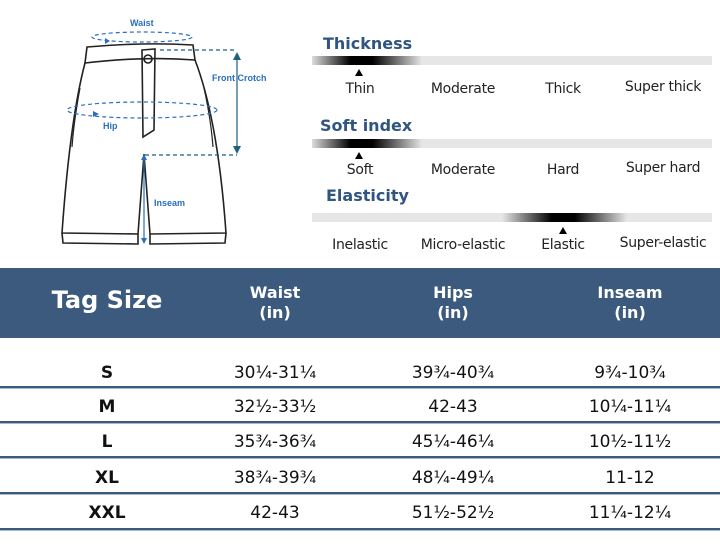 The image size is (720, 549). I want to click on elasticity-label: Elastic, so click(563, 245).